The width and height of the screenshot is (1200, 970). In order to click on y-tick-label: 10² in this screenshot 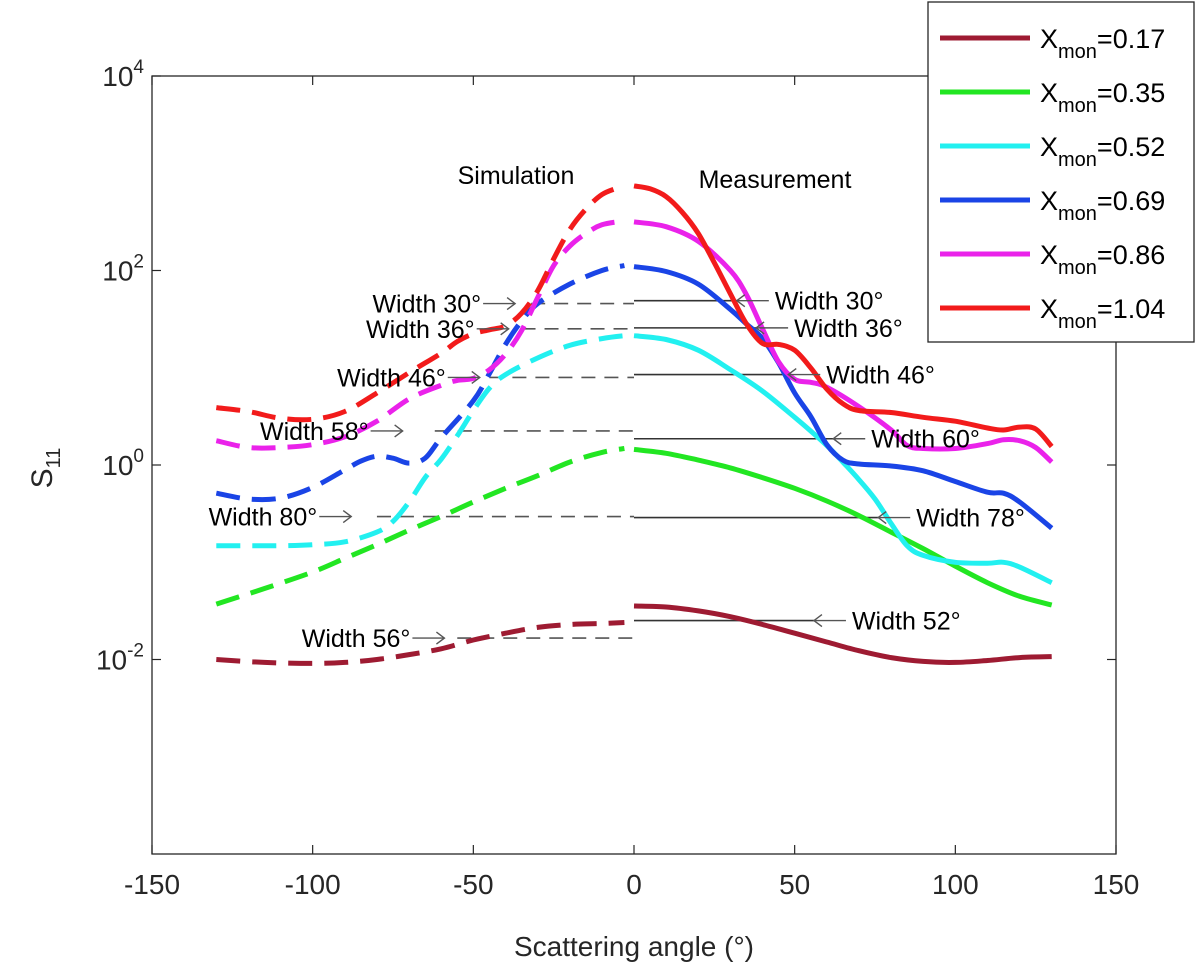, I will do `click(123, 269)`.